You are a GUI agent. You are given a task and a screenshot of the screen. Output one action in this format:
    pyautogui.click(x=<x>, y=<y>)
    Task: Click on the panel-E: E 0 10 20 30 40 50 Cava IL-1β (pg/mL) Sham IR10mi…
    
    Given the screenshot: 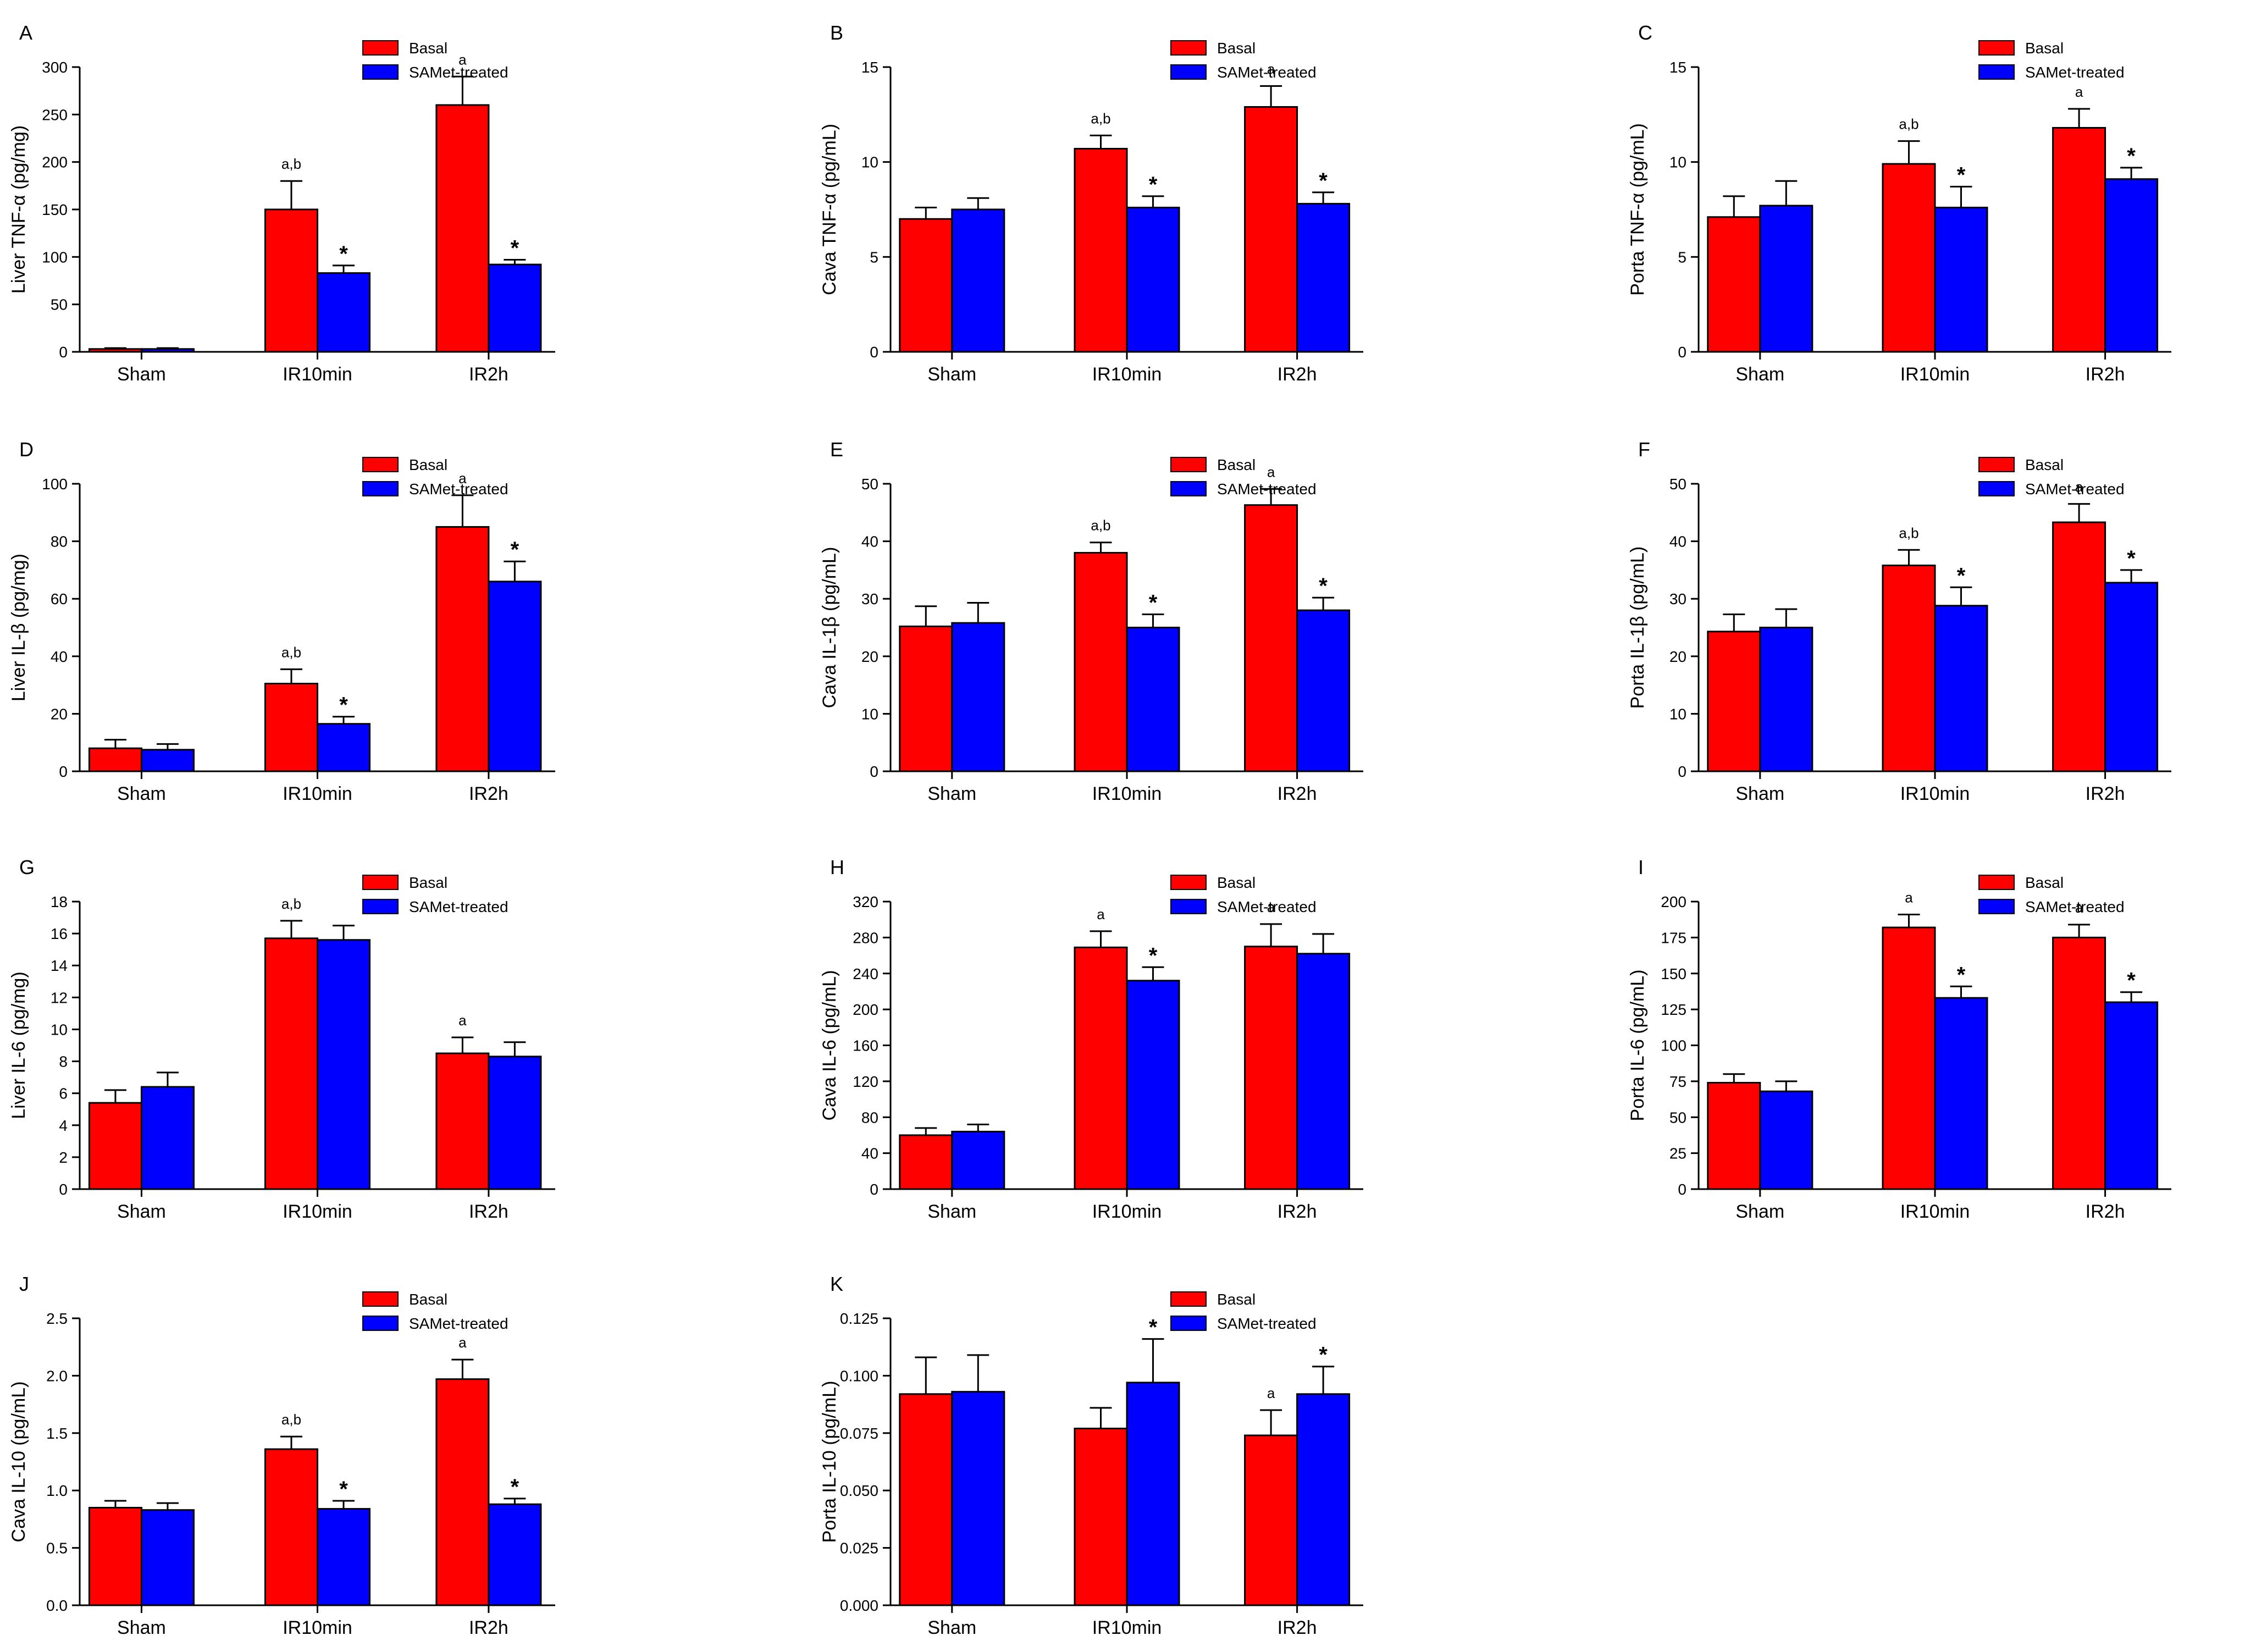 What is the action you would take?
    pyautogui.click(x=1091, y=621)
    